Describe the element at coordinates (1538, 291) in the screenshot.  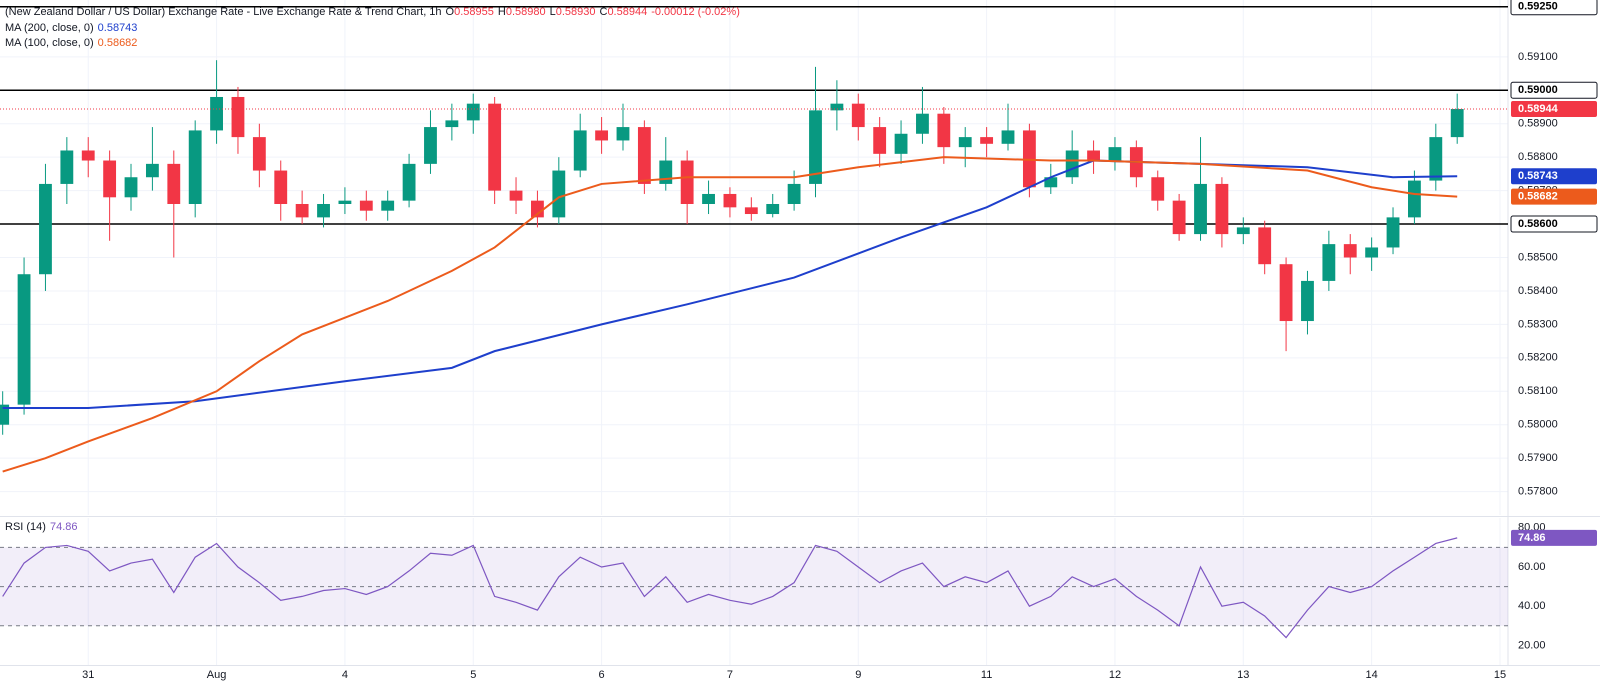
I see `y-tick-label: 0.58400` at that location.